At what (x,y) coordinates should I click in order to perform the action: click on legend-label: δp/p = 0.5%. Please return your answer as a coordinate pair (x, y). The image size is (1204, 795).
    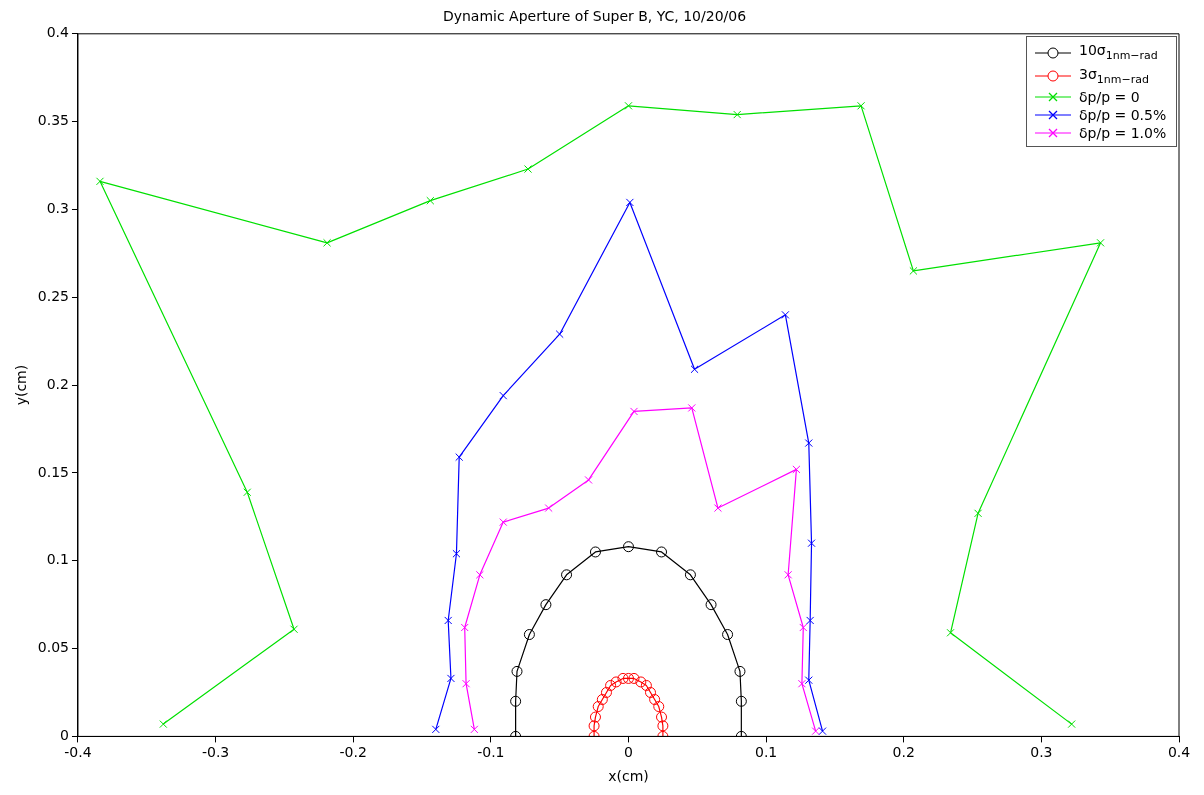
    Looking at the image, I should click on (1123, 115).